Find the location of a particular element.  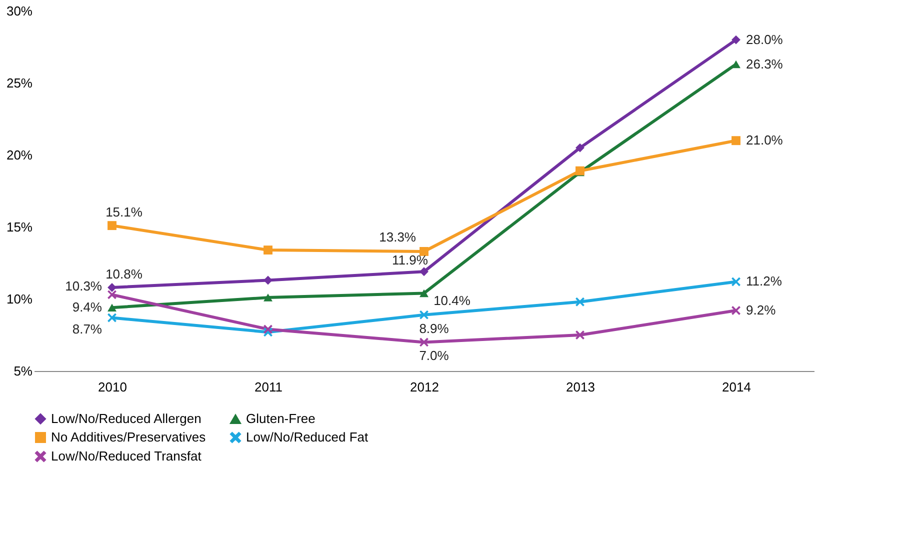

y-tick-label: 20% is located at coordinates (19, 155).